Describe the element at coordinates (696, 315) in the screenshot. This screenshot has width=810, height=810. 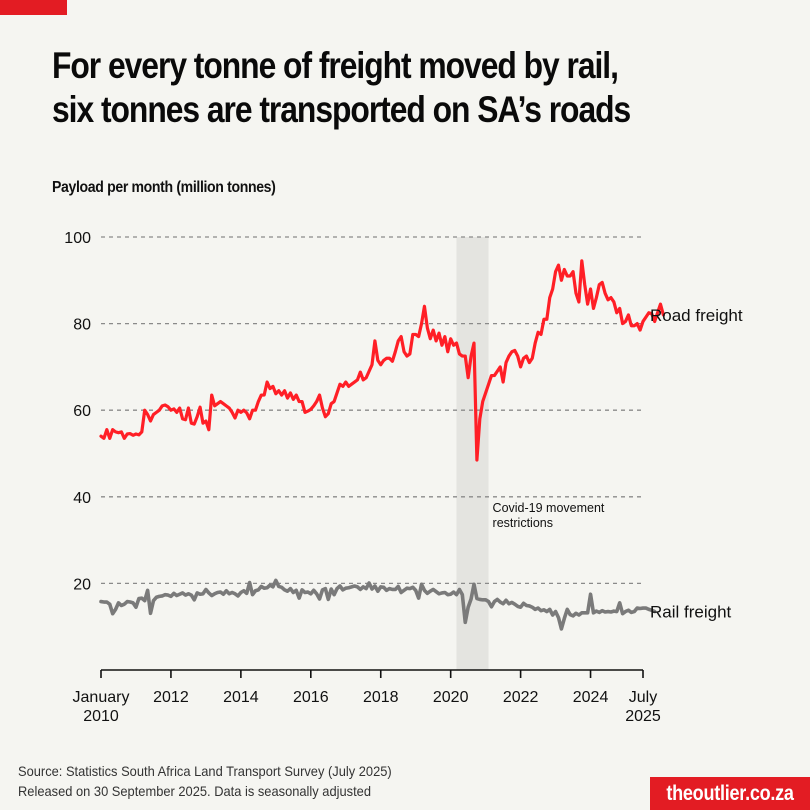
I see `road-freight-label: Road freight` at that location.